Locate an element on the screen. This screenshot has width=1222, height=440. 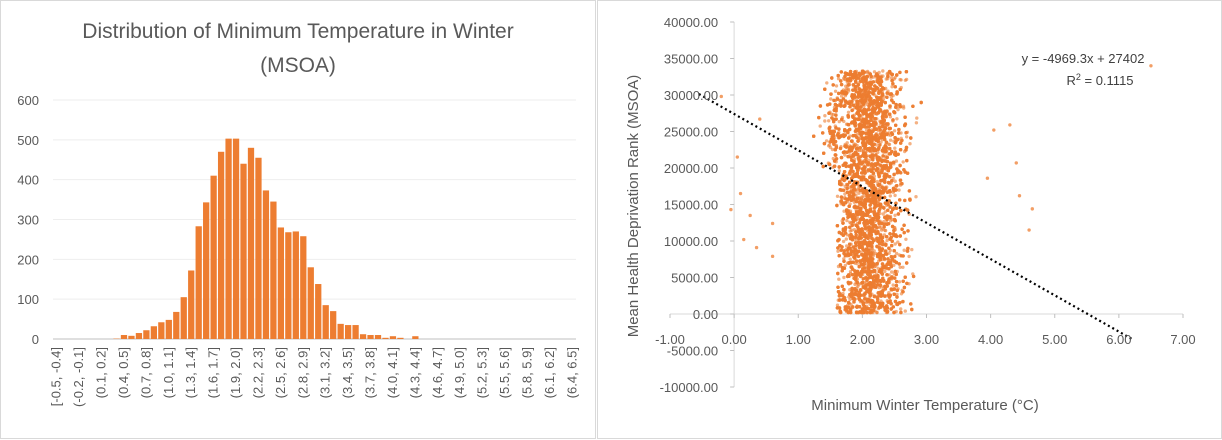
x-tick-label: (1.3, 1.4] is located at coordinates (190, 372).